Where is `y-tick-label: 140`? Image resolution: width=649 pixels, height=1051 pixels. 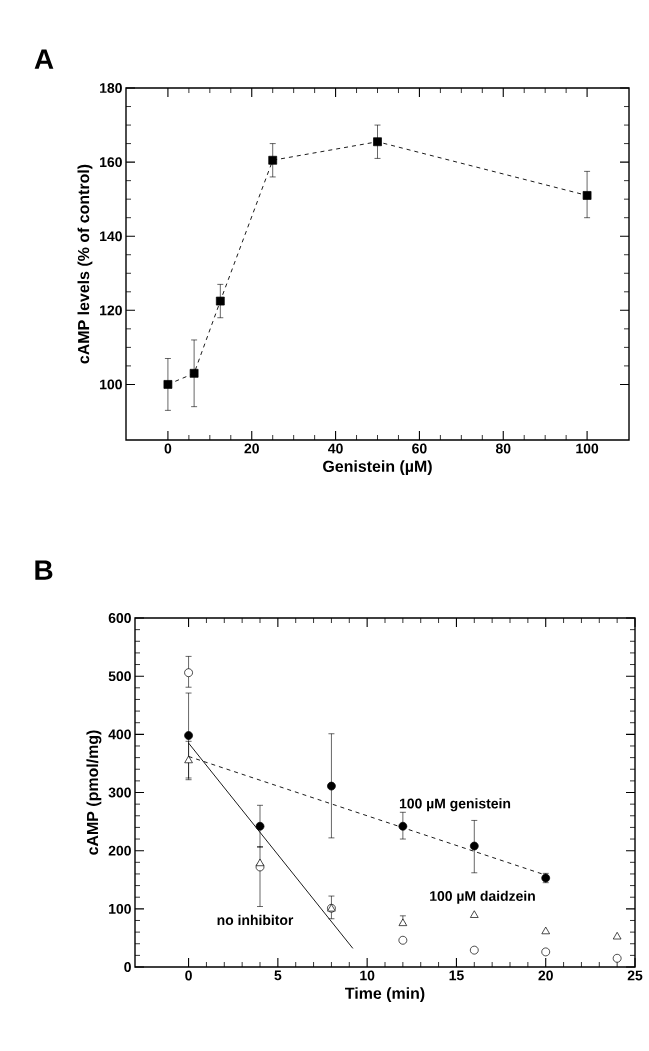
y-tick-label: 140 is located at coordinates (111, 236).